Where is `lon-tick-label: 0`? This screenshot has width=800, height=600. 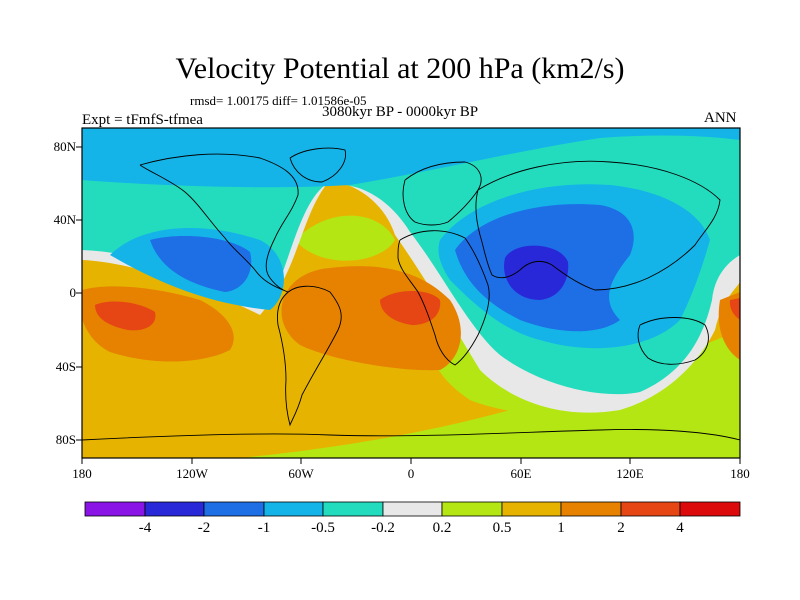 lon-tick-label: 0 is located at coordinates (411, 473).